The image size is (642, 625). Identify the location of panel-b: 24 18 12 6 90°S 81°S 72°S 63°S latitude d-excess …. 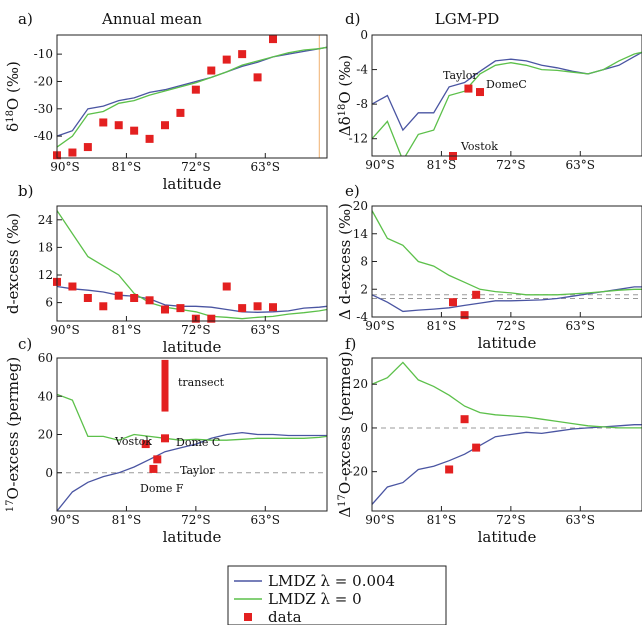
(166, 269).